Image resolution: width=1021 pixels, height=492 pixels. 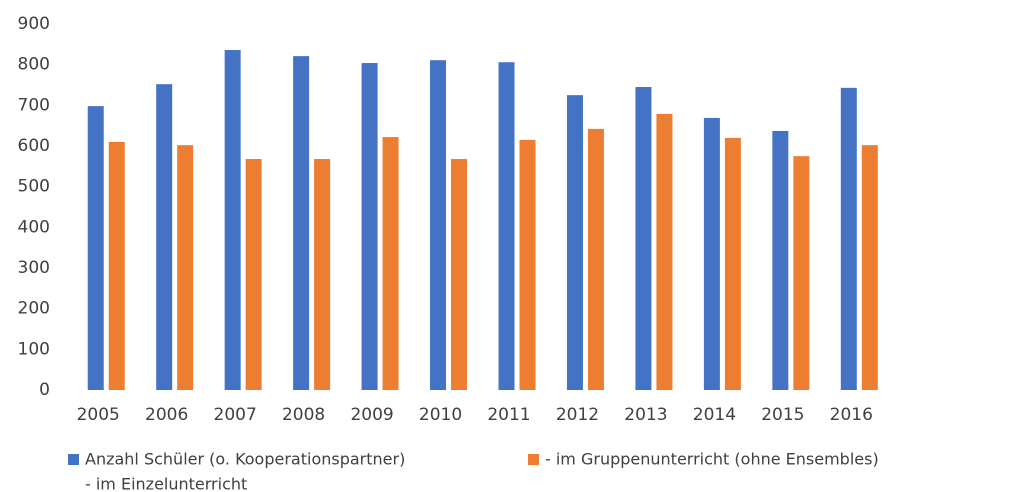 What do you see at coordinates (44, 390) in the screenshot?
I see `y-tick-label: 0` at bounding box center [44, 390].